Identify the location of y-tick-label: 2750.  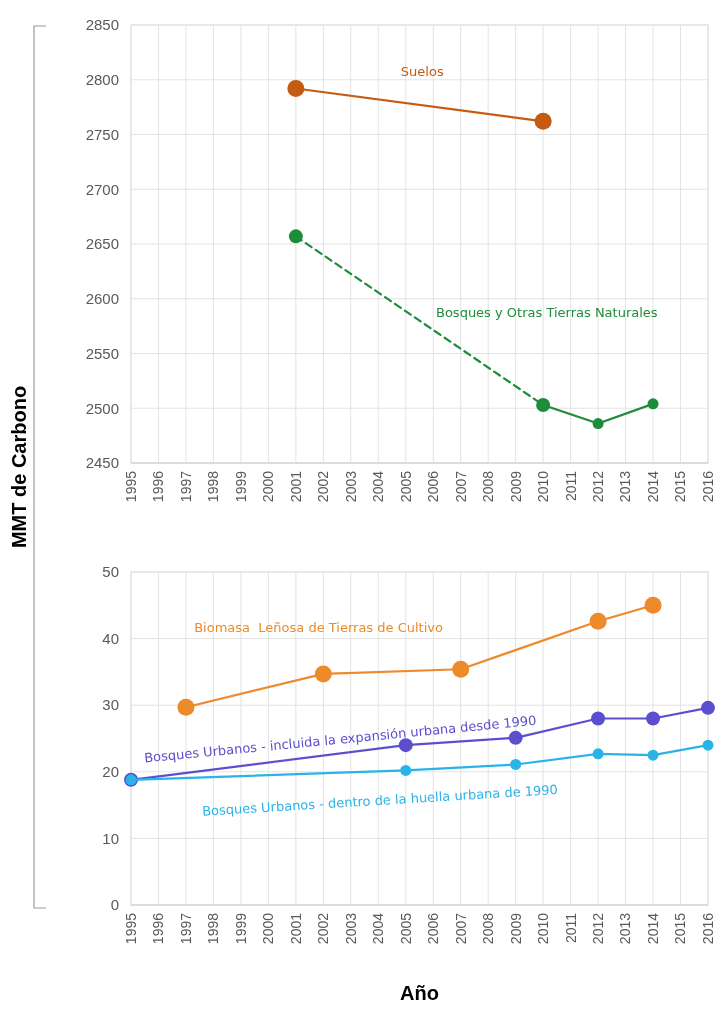
(102, 134).